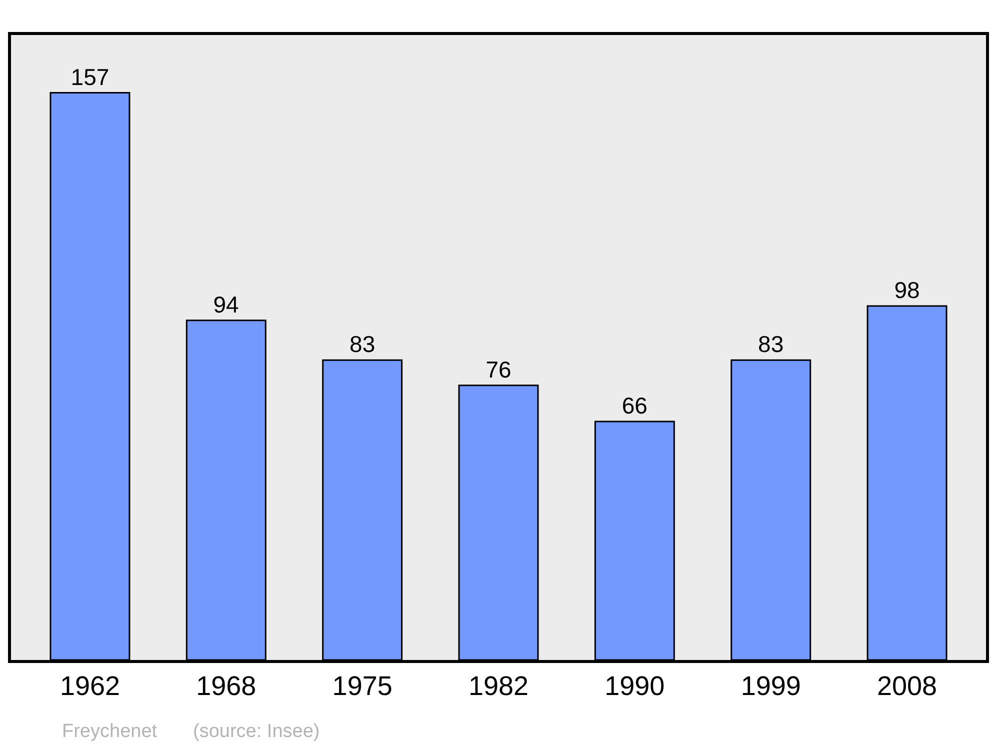 The width and height of the screenshot is (1000, 747). Describe the element at coordinates (907, 686) in the screenshot. I see `x-tick-label: 2008` at that location.